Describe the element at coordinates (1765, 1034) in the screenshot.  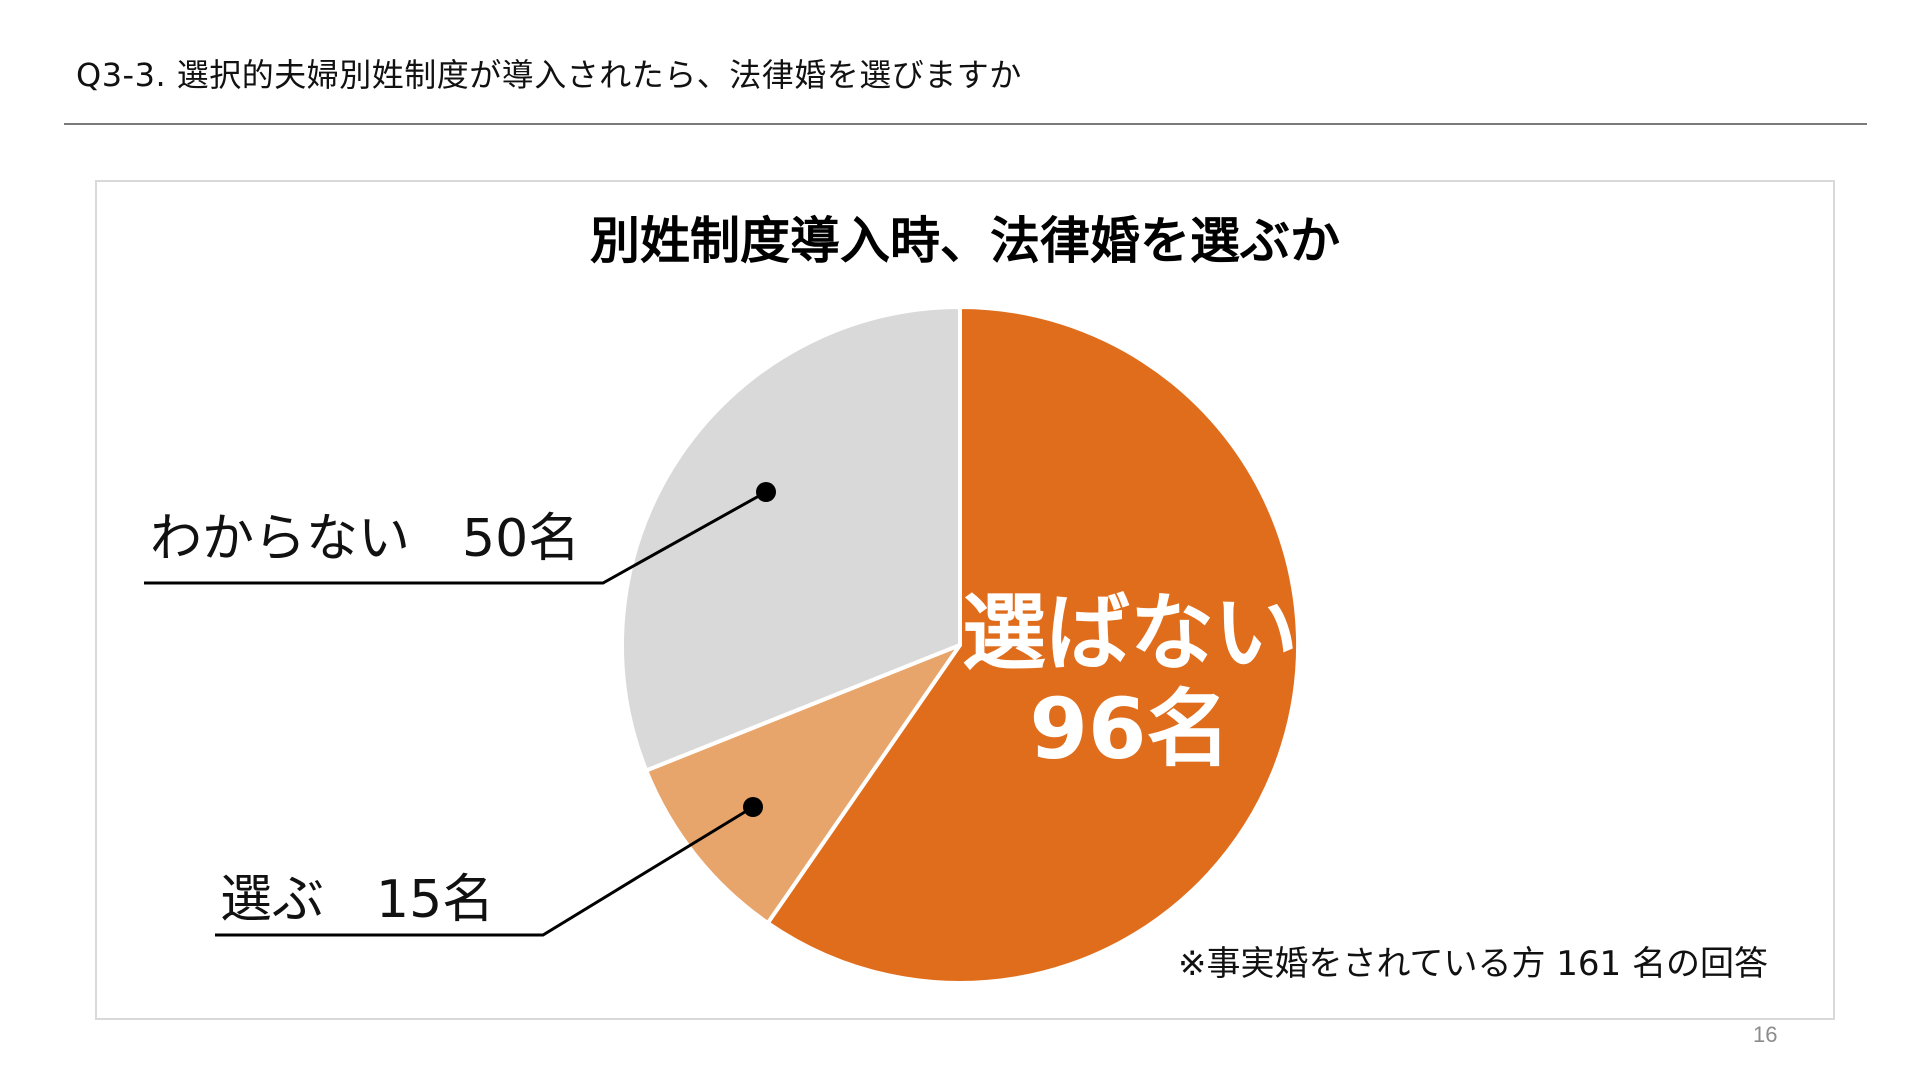
I see `page-number: 16` at that location.